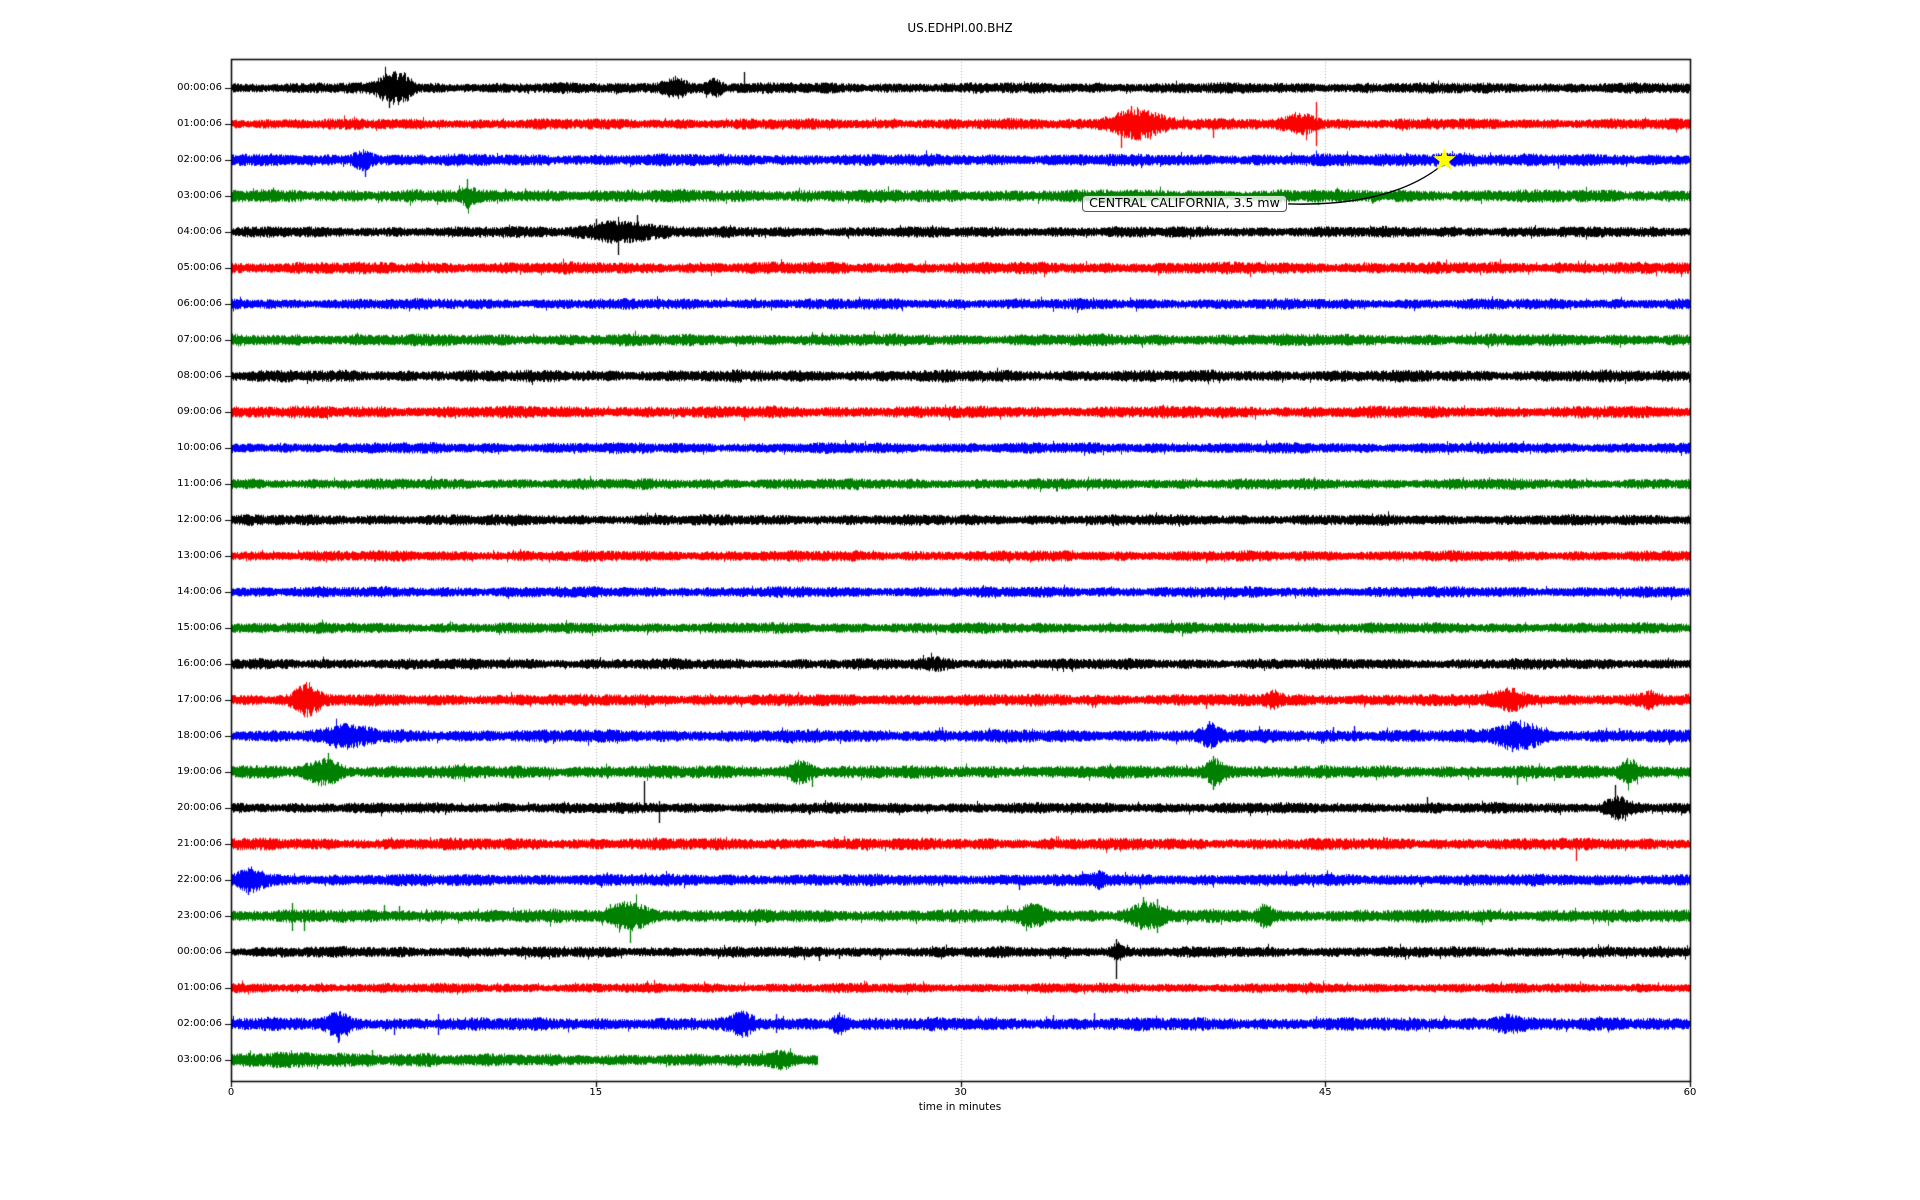 This screenshot has height=1200, width=1920. Describe the element at coordinates (199, 483) in the screenshot. I see `row-label: 11:00:06` at that location.